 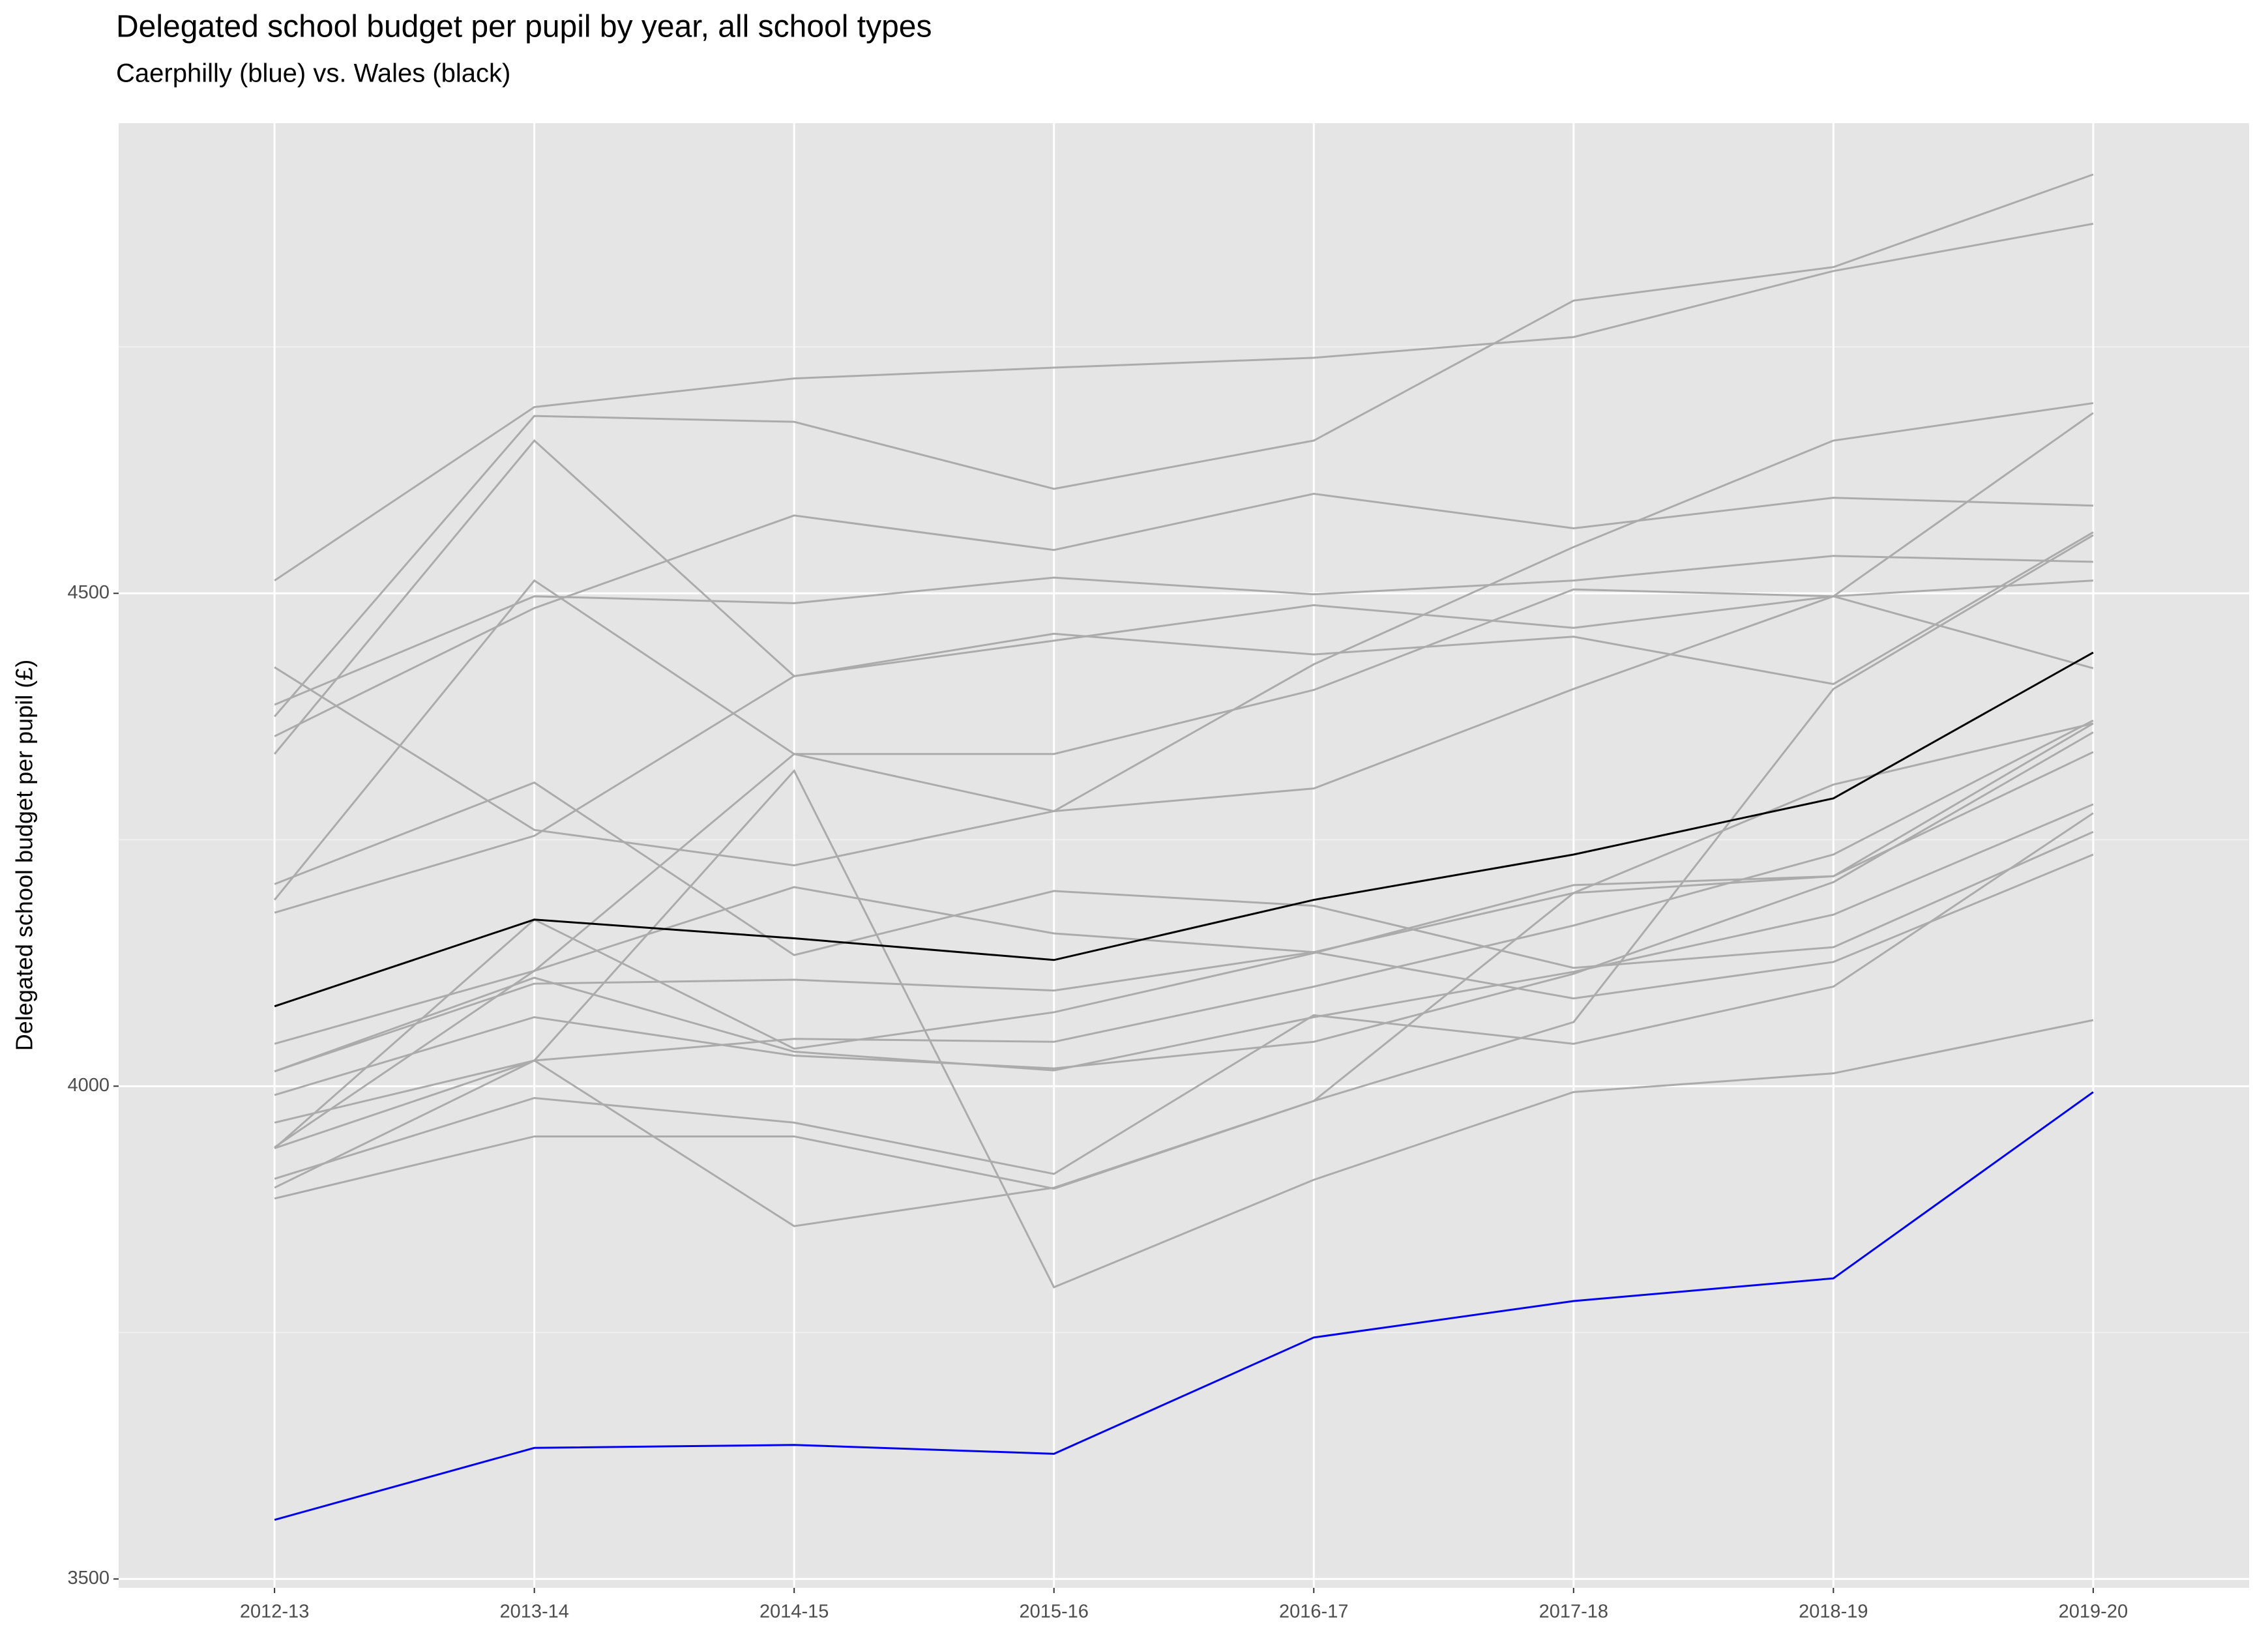 What do you see at coordinates (25, 856) in the screenshot?
I see `y-axis-label: Delegated school budget per pupil (£)` at bounding box center [25, 856].